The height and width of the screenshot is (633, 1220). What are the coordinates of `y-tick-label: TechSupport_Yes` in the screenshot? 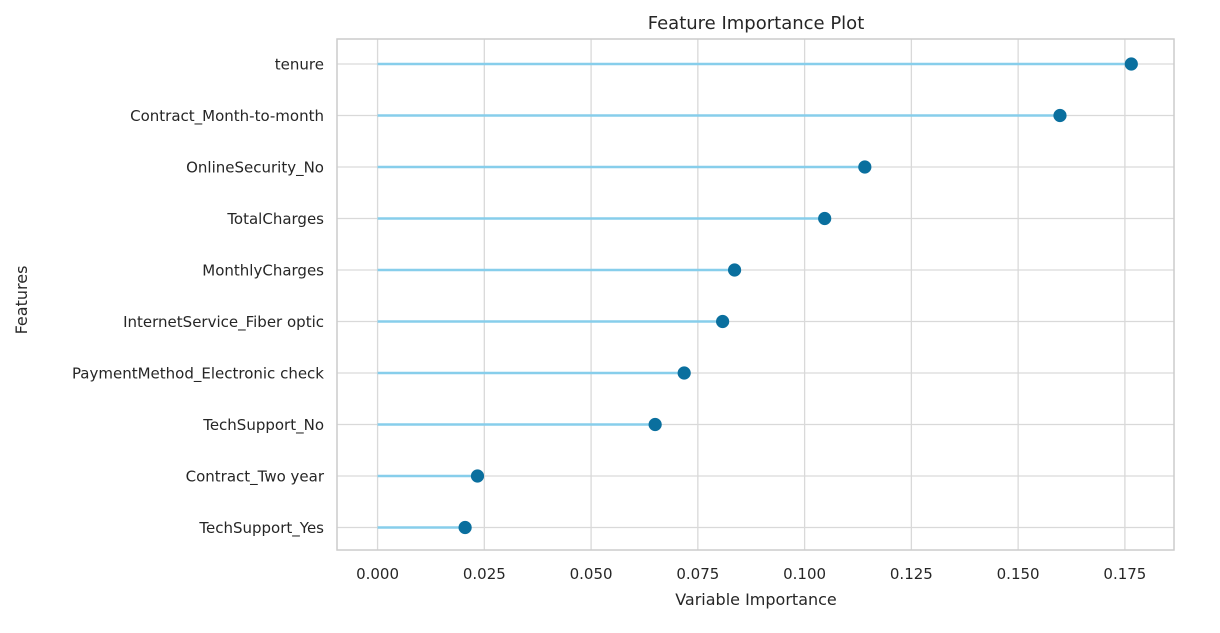 It's located at (261, 528).